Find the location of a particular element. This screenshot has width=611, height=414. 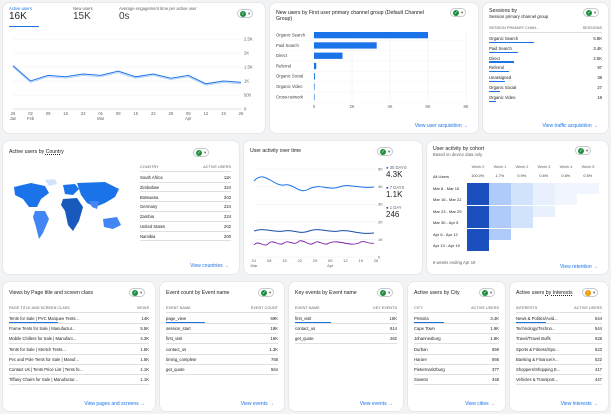

table-row: Botswana 203 is located at coordinates (185, 197).